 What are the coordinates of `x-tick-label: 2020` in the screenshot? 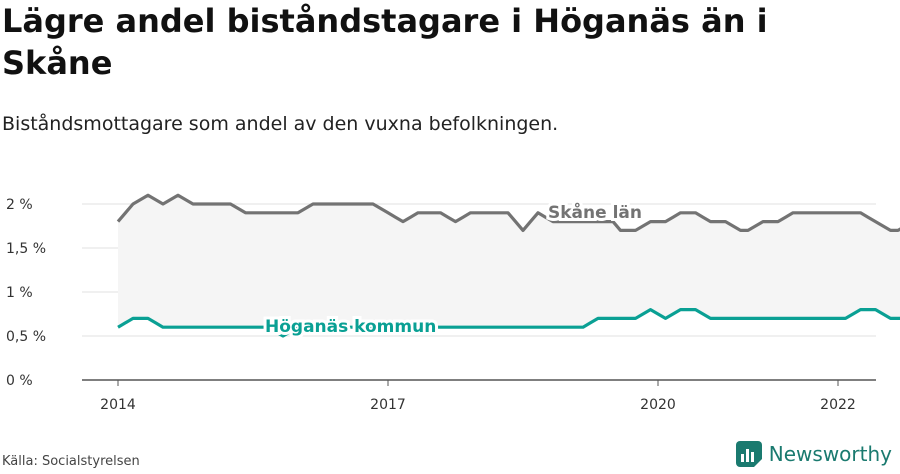 It's located at (658, 405).